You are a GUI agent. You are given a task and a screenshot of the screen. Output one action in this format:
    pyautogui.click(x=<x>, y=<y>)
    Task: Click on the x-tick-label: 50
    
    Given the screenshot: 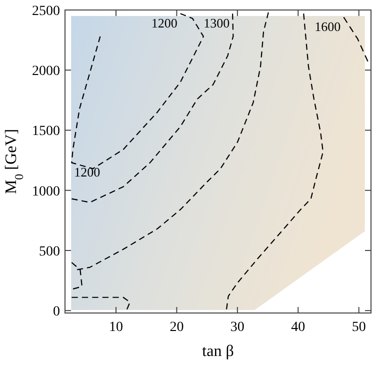 What is the action you would take?
    pyautogui.click(x=359, y=327)
    